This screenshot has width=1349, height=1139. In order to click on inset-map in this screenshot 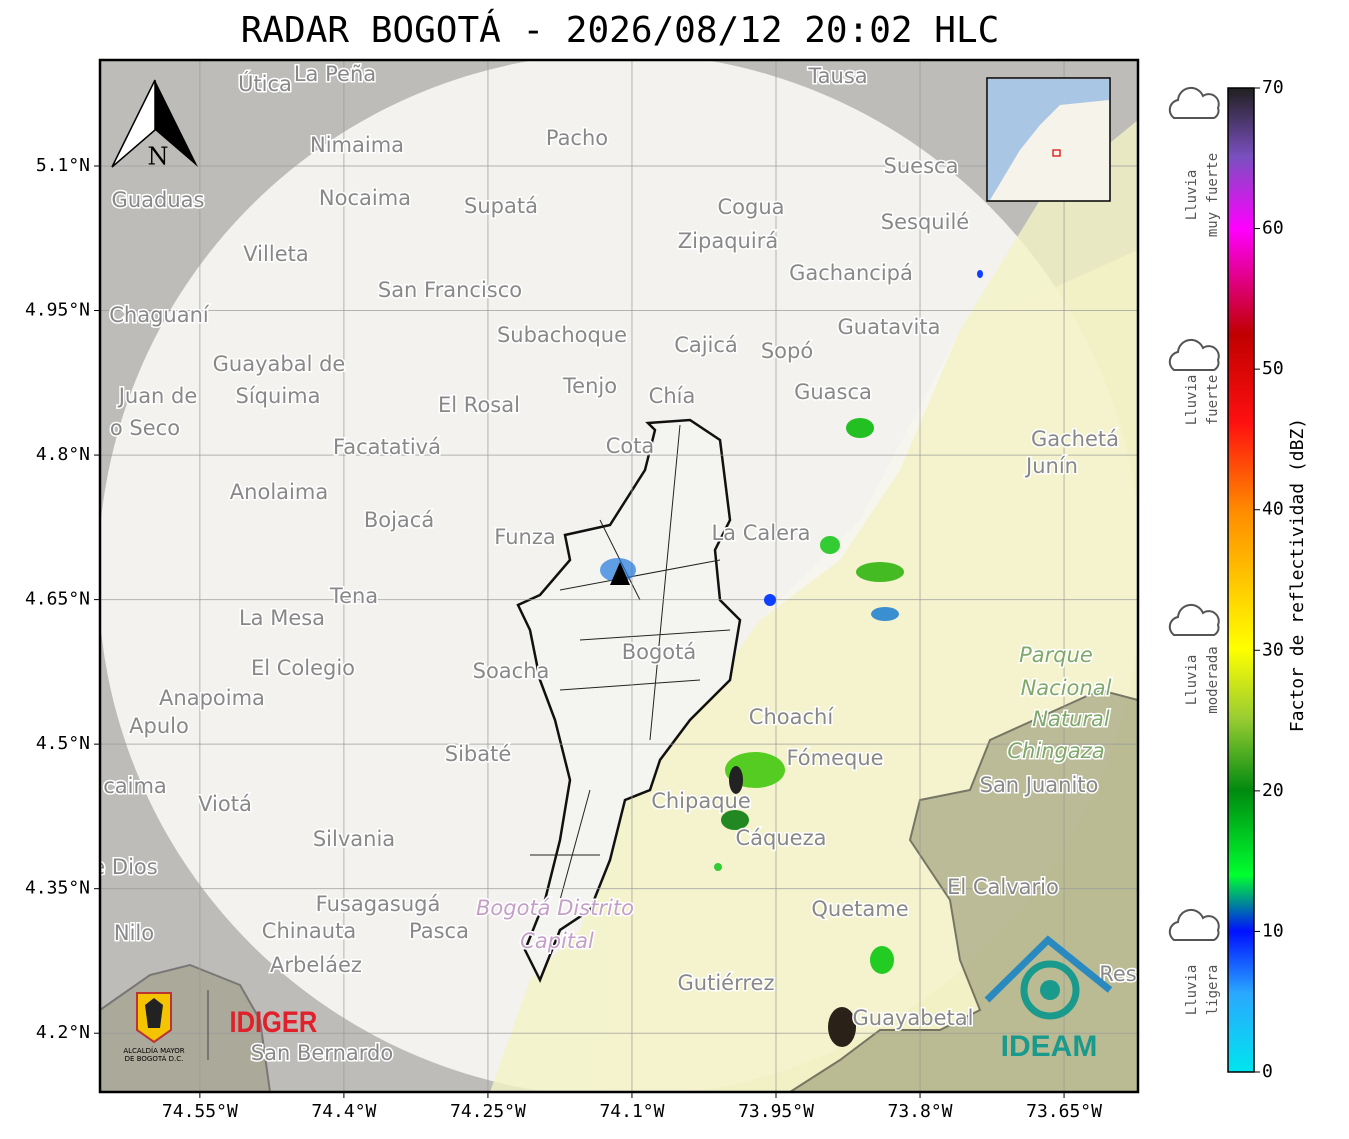, I will do `click(1048, 139)`.